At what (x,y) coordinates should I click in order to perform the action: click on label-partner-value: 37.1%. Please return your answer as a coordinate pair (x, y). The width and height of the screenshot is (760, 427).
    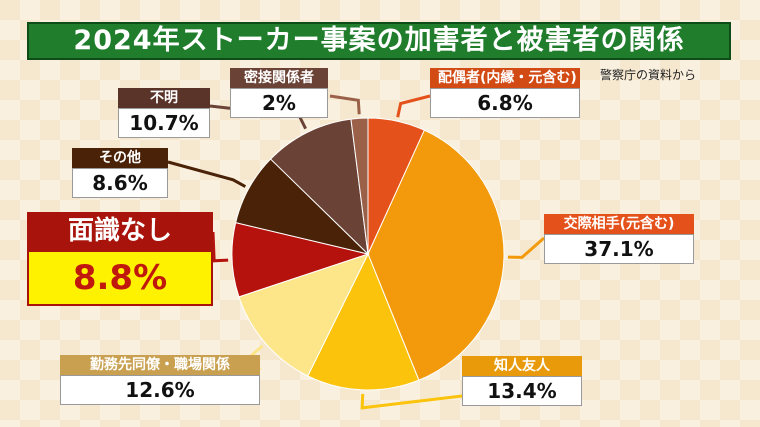
    Looking at the image, I should click on (619, 249).